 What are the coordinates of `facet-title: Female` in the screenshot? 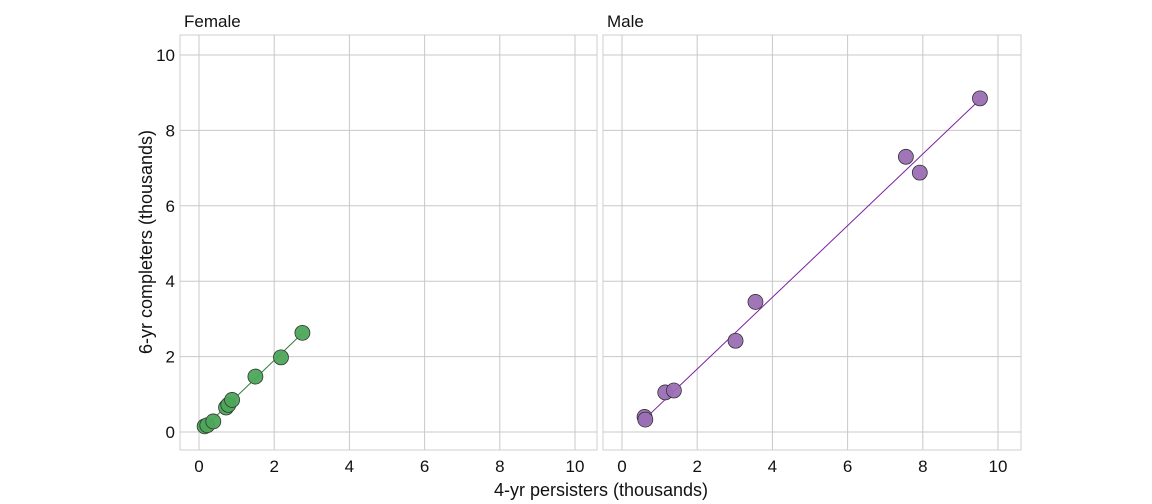 It's located at (212, 21).